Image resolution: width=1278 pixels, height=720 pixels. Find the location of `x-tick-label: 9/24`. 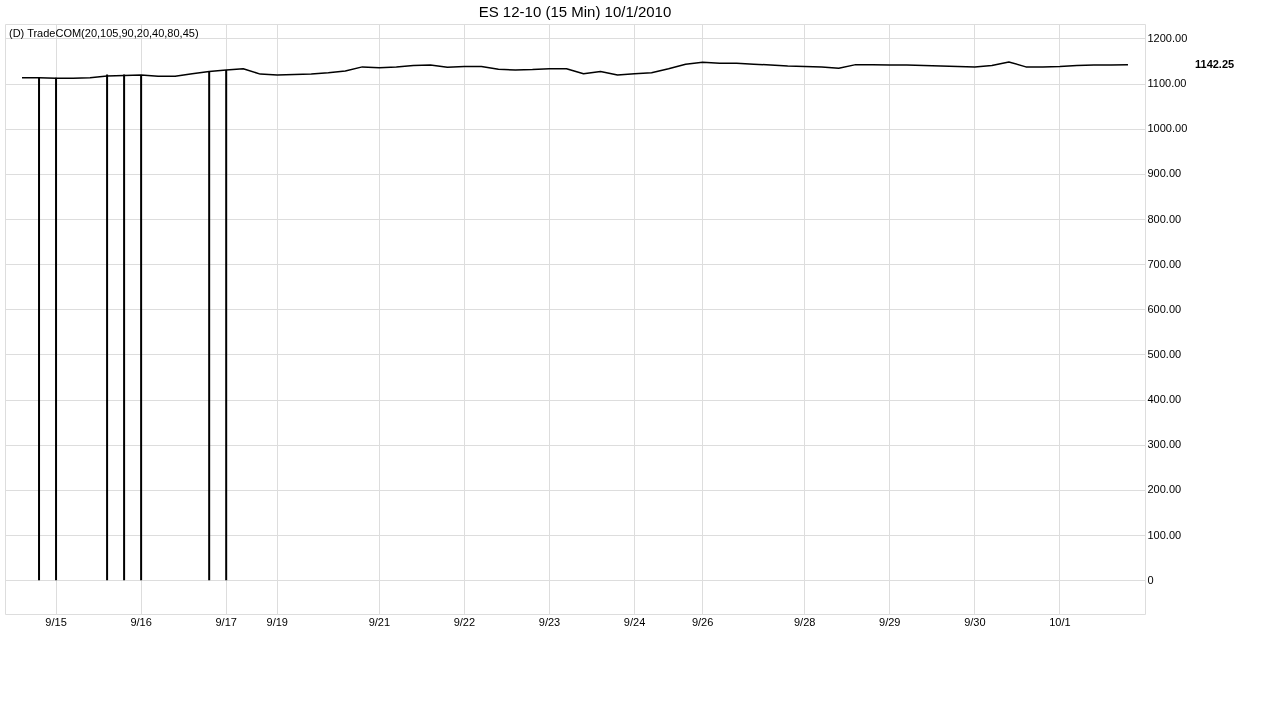

x-tick-label: 9/24 is located at coordinates (634, 621).